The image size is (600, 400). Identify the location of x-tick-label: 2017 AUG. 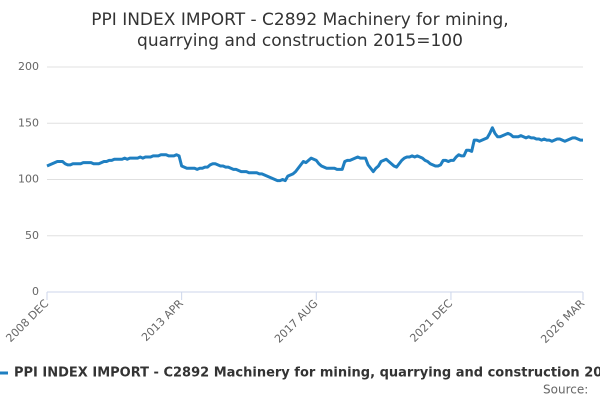
(296, 321).